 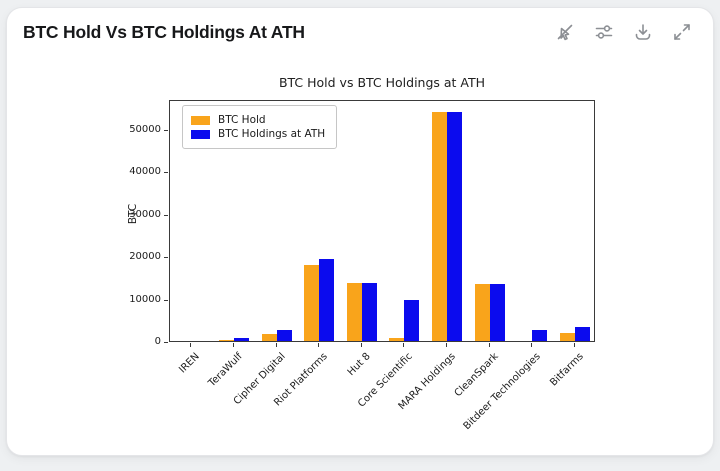 I want to click on pointer-off-icon, so click(x=565, y=32).